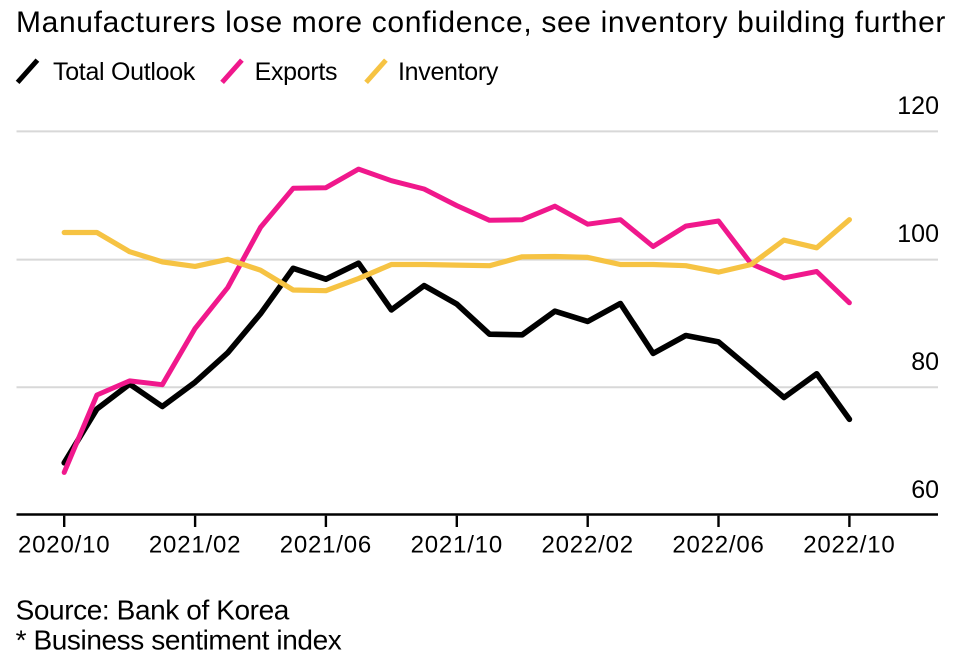 The image size is (972, 668). Describe the element at coordinates (718, 545) in the screenshot. I see `svg-text: 2022/06` at that location.